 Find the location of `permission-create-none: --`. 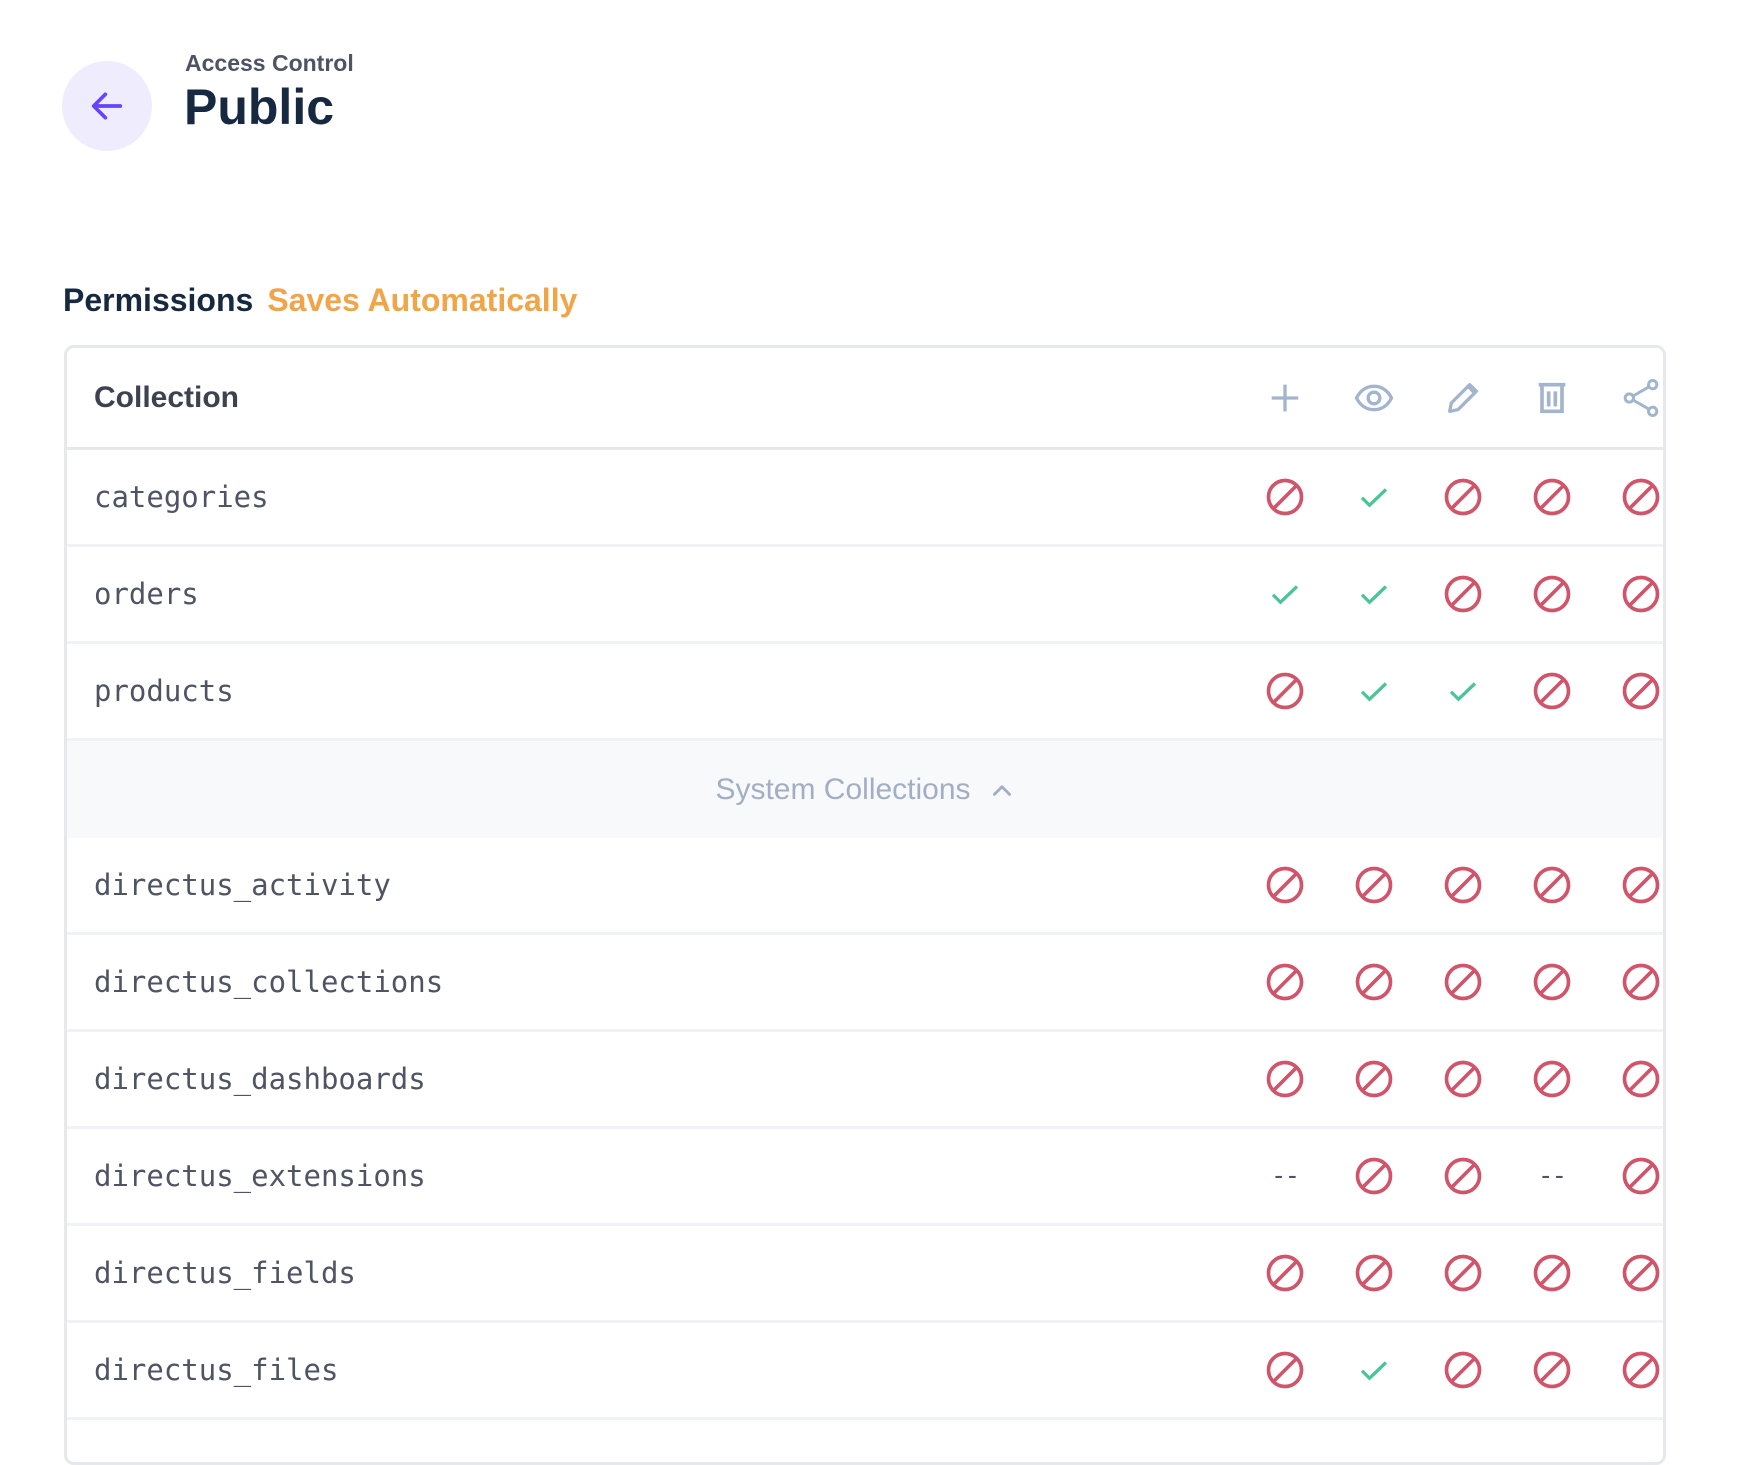

permission-create-none: -- is located at coordinates (1284, 1176).